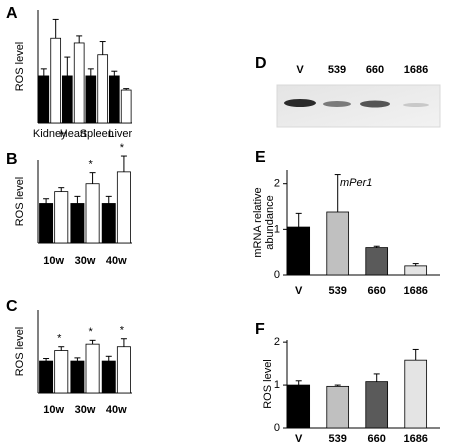  Describe the element at coordinates (120, 134) in the screenshot. I see `x-tick-label: Liver` at that location.